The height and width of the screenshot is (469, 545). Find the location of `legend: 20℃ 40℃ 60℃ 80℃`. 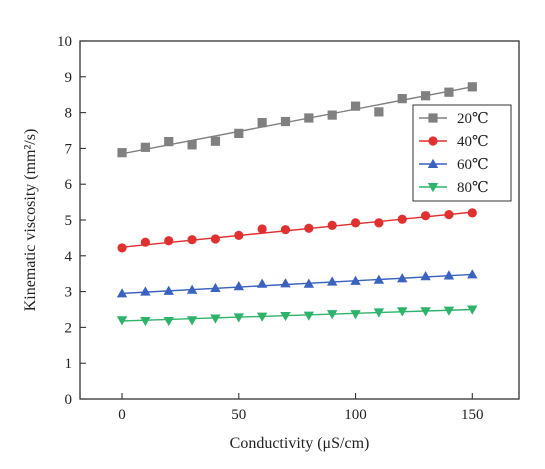

legend: 20℃ 40℃ 60℃ 80℃ is located at coordinates (462, 153).